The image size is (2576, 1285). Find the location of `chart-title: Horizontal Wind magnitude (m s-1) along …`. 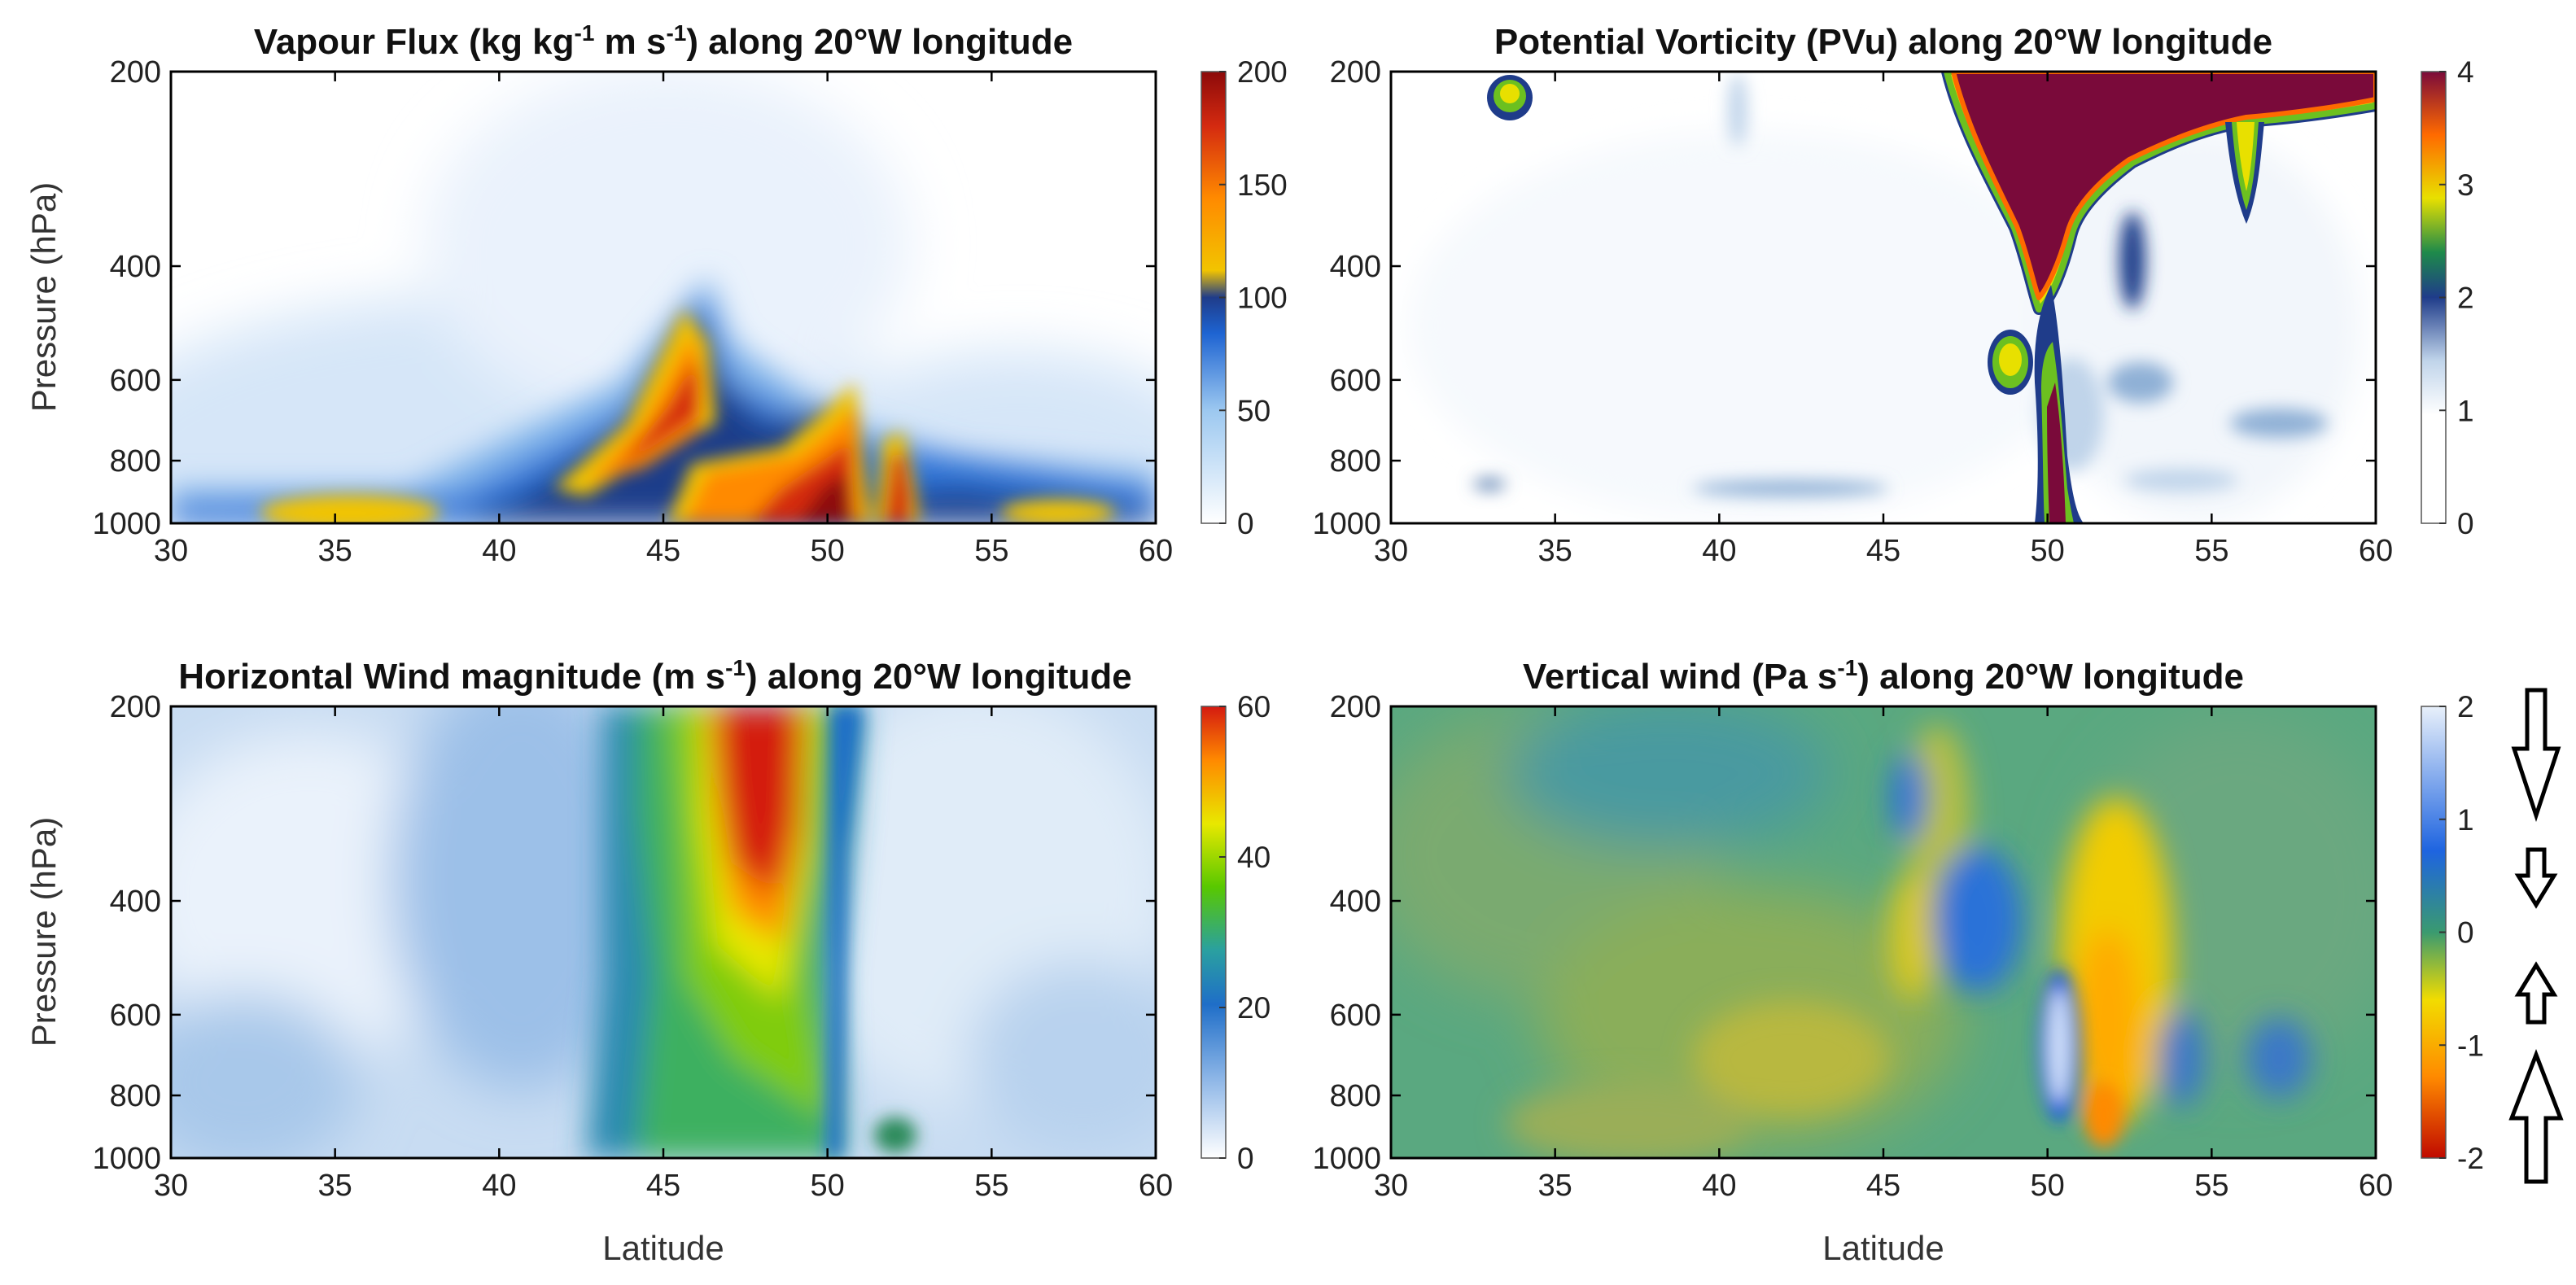

chart-title: Horizontal Wind magnitude (m s-1) along … is located at coordinates (654, 676).